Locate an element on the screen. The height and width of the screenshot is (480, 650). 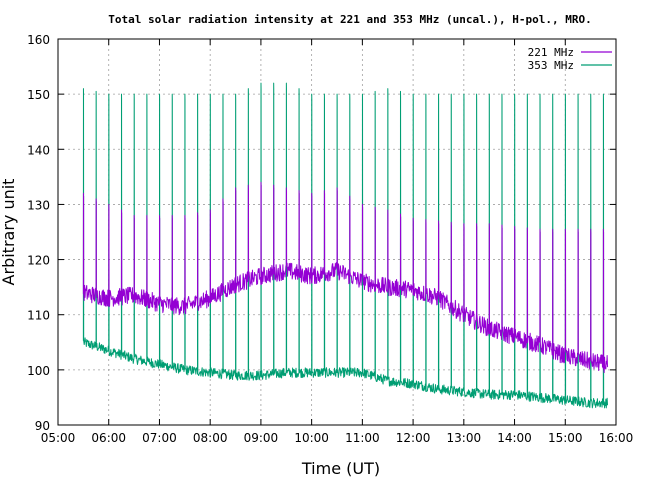
y-tick-label: 100 is located at coordinates (38, 371).